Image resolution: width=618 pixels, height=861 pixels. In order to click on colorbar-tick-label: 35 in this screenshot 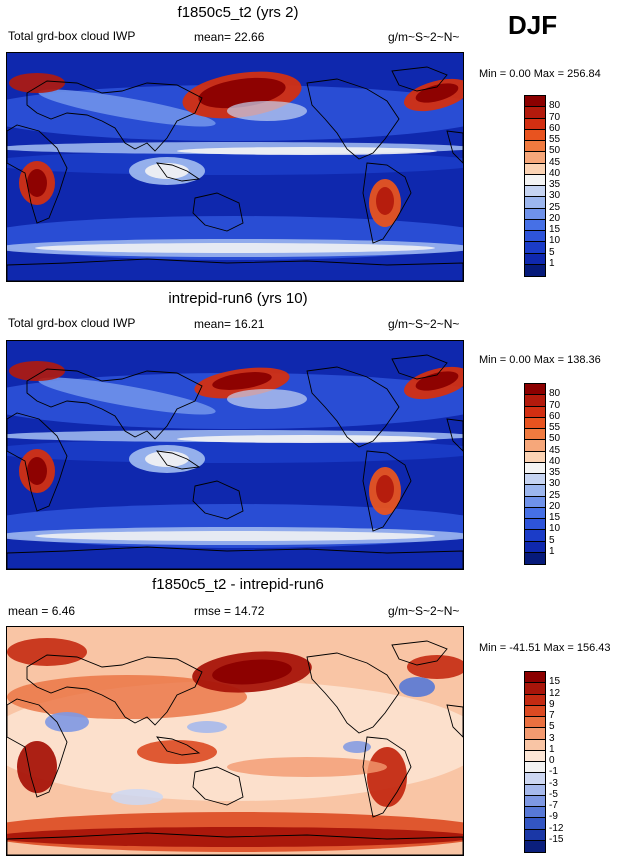, I will do `click(555, 184)`.